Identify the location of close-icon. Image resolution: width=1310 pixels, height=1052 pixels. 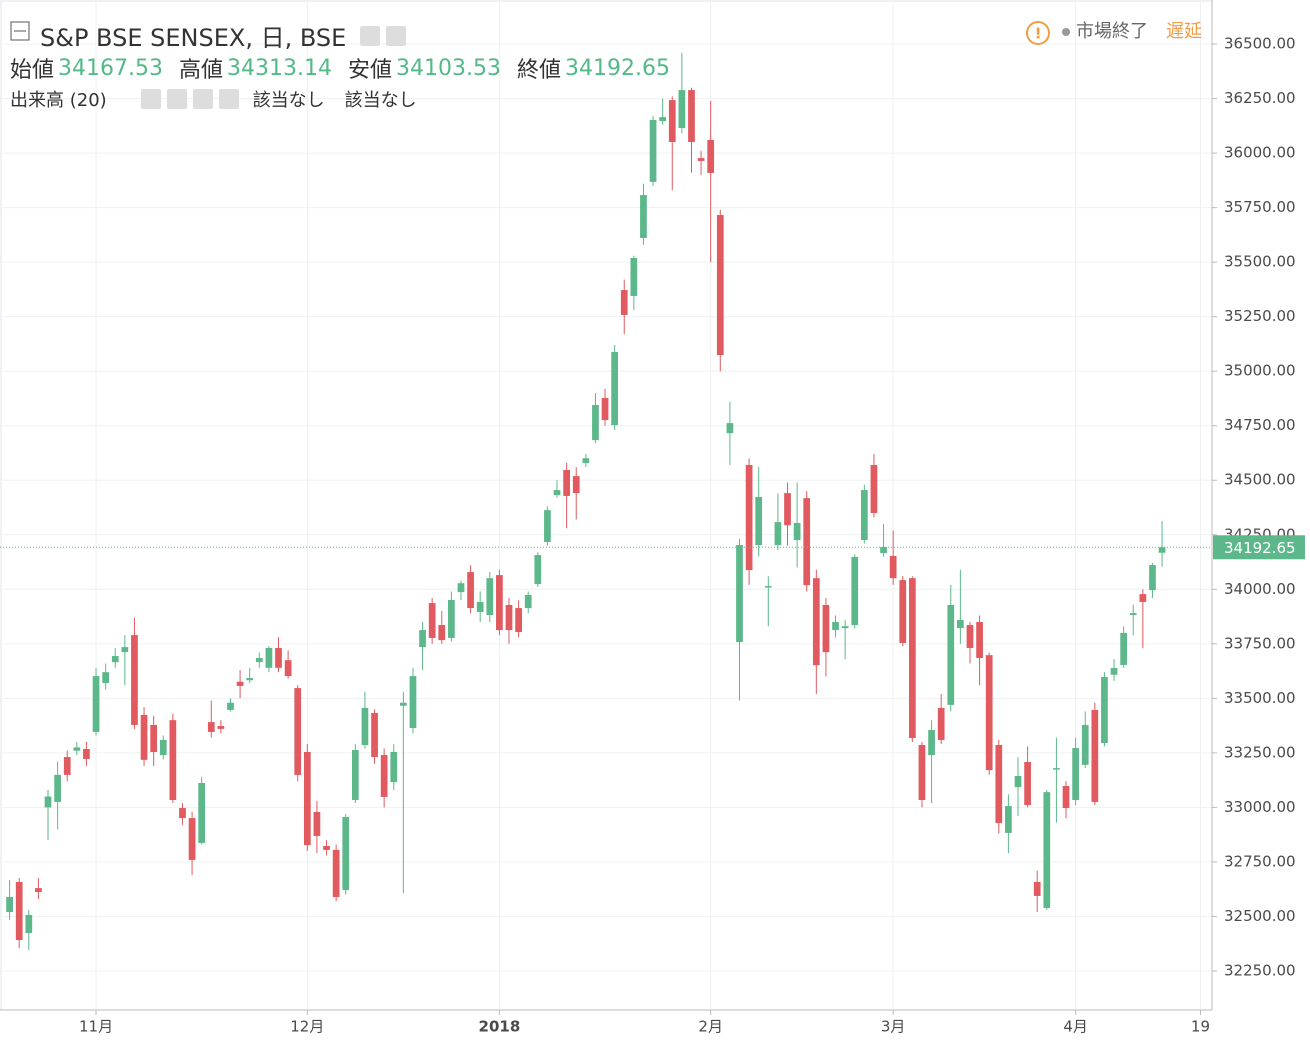
(228, 99).